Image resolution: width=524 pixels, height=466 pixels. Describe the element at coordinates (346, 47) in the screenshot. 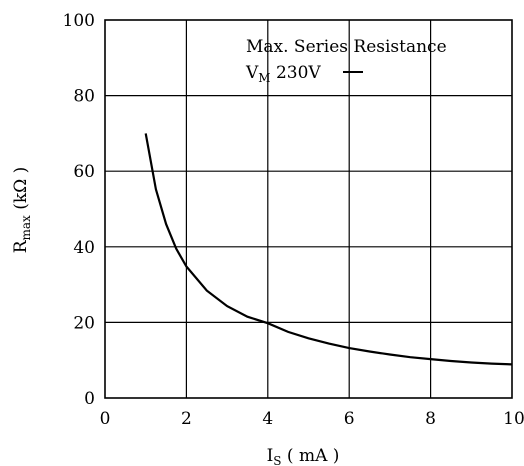

I see `annotation-title: Max. Series Resistance` at that location.